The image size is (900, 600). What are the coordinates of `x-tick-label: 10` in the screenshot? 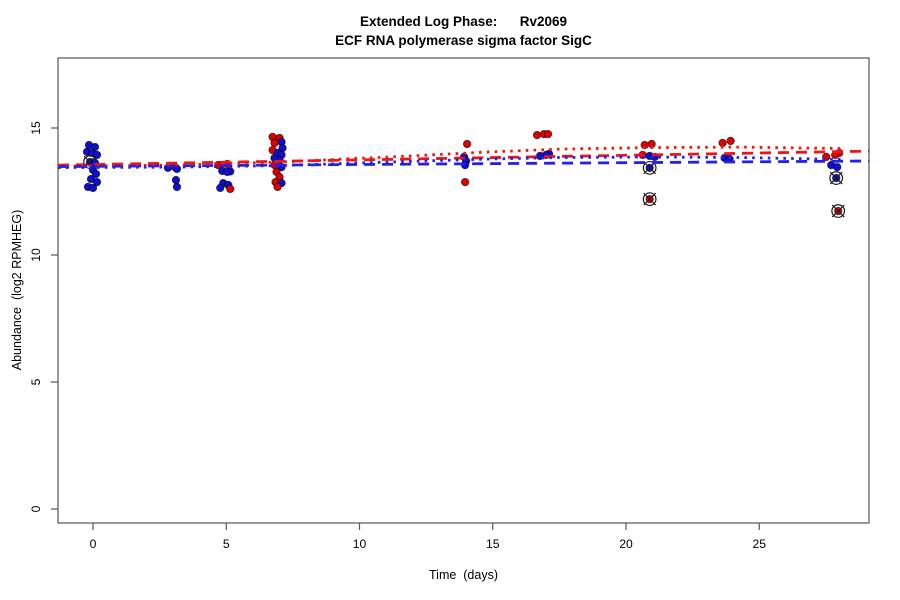 It's located at (360, 544).